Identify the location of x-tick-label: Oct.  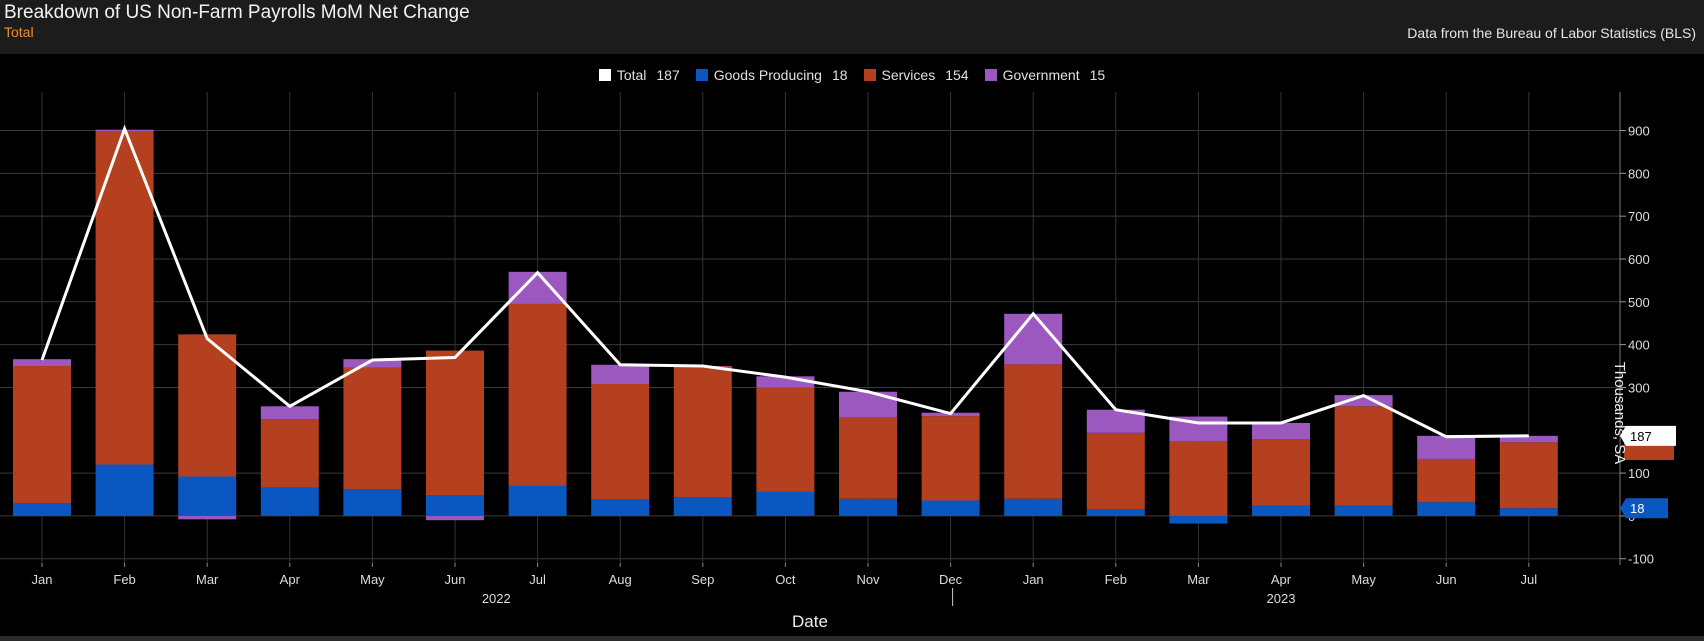
(785, 579).